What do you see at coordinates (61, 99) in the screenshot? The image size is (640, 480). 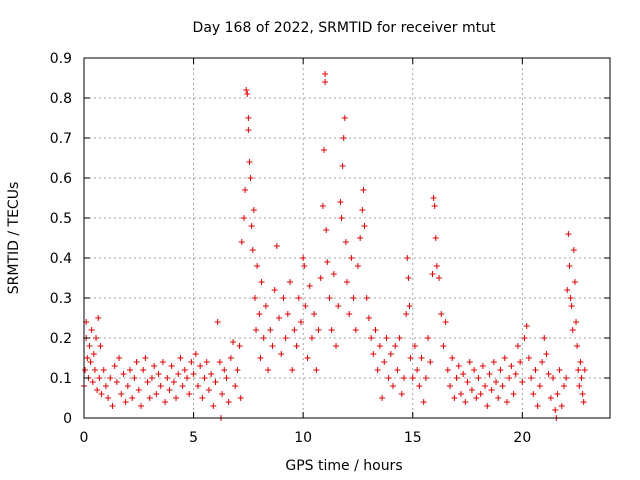 I see `y-tick-label: 0.8` at bounding box center [61, 99].